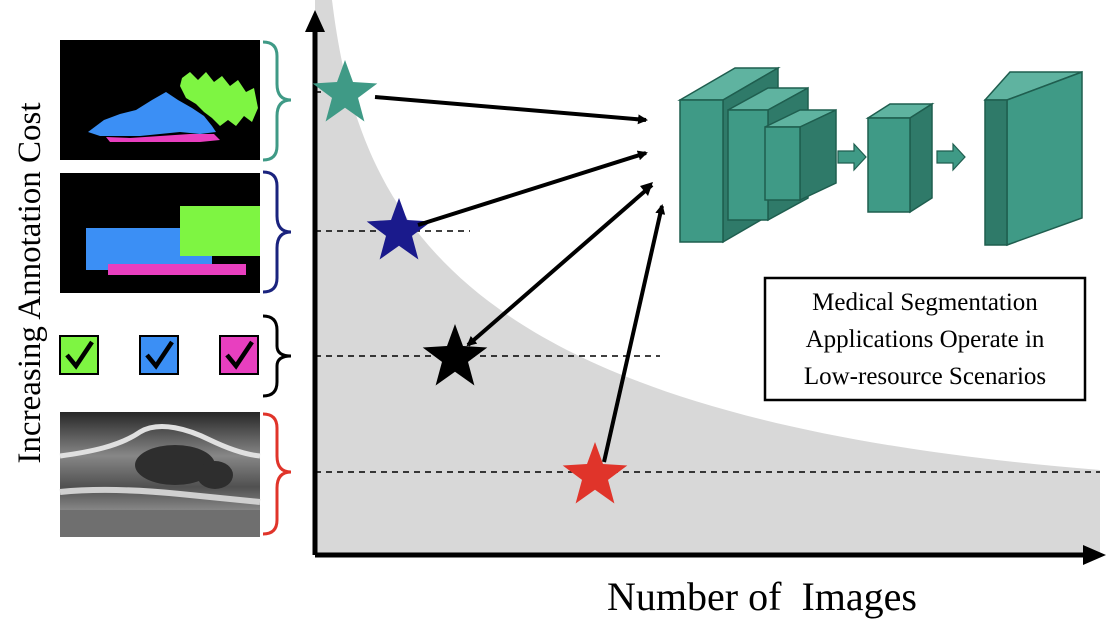 The height and width of the screenshot is (620, 1114). I want to click on x-axis-arrowhead, so click(1094, 555).